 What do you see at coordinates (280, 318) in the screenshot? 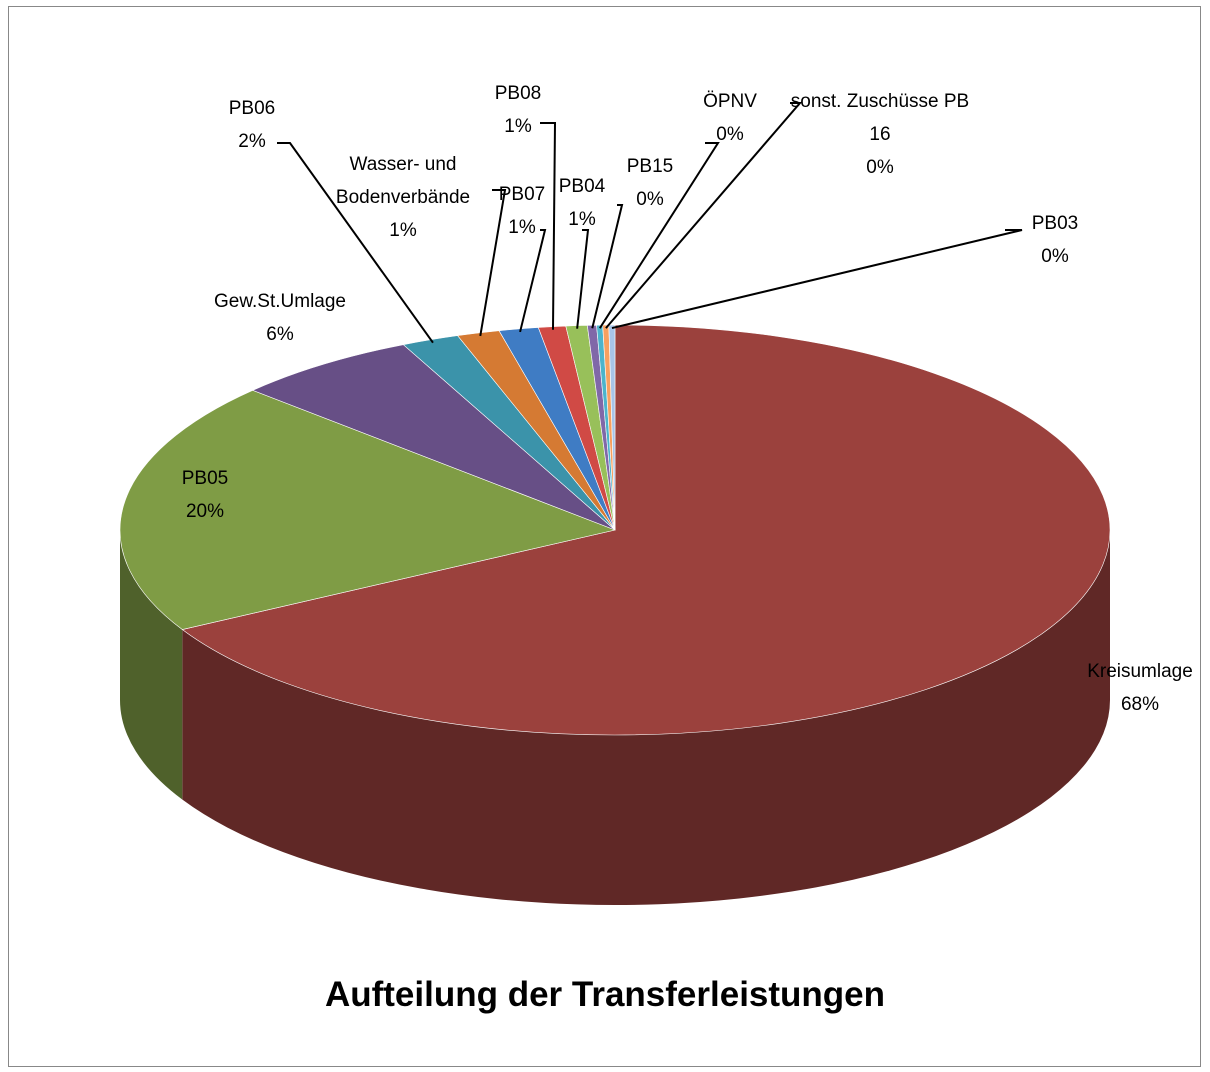
I see `data-label: Gew.St.Umlage 6%` at bounding box center [280, 318].